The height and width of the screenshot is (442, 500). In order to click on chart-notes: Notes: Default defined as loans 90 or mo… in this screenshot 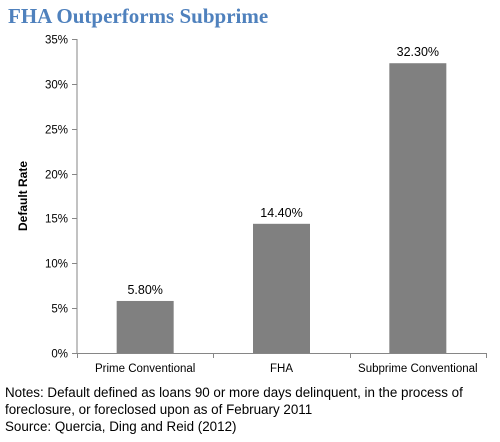, I will do `click(251, 409)`.